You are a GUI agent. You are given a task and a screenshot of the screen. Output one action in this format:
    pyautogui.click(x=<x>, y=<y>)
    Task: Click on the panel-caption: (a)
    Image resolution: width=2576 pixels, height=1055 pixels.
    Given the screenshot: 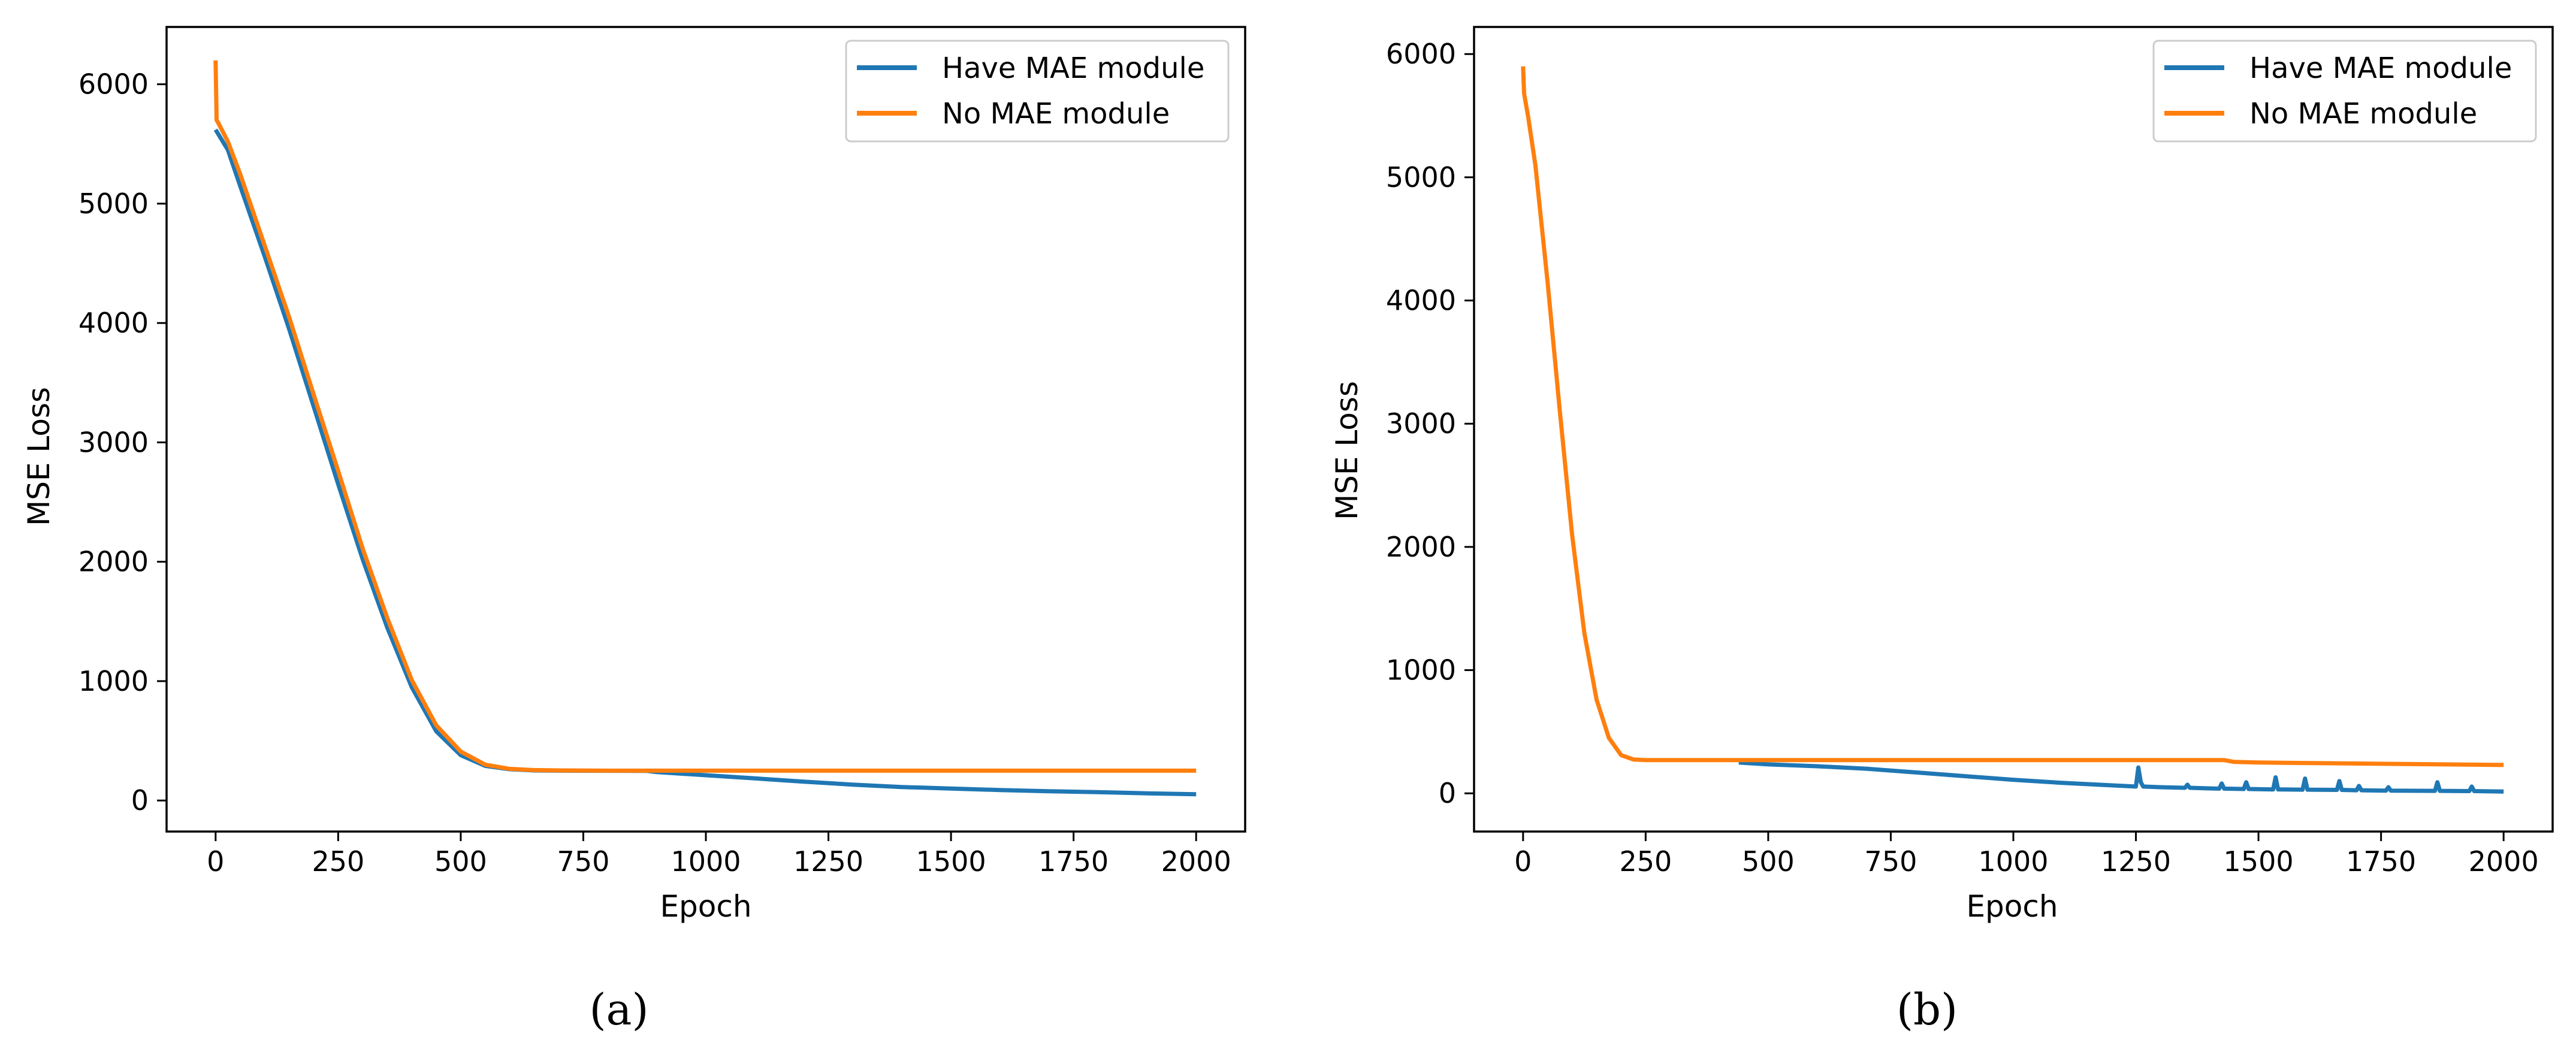 What is the action you would take?
    pyautogui.click(x=618, y=1010)
    